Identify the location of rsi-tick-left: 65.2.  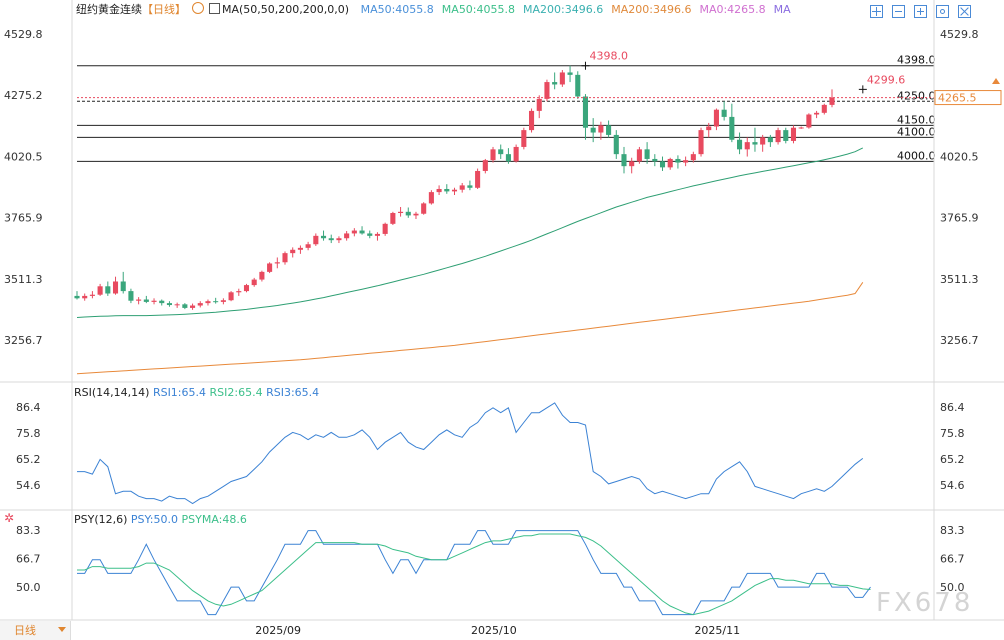
(28, 459).